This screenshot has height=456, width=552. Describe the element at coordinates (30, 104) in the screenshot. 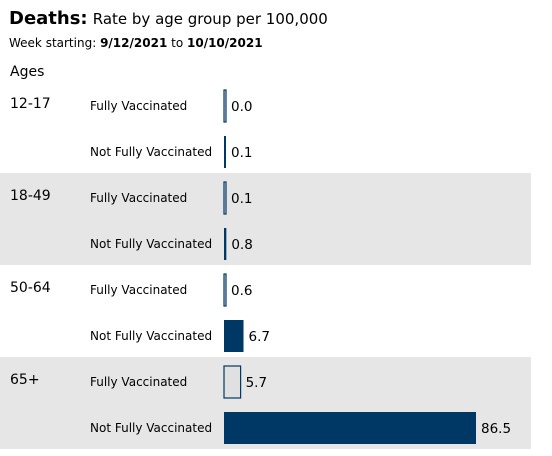

I see `age-group-label: 12-17` at that location.